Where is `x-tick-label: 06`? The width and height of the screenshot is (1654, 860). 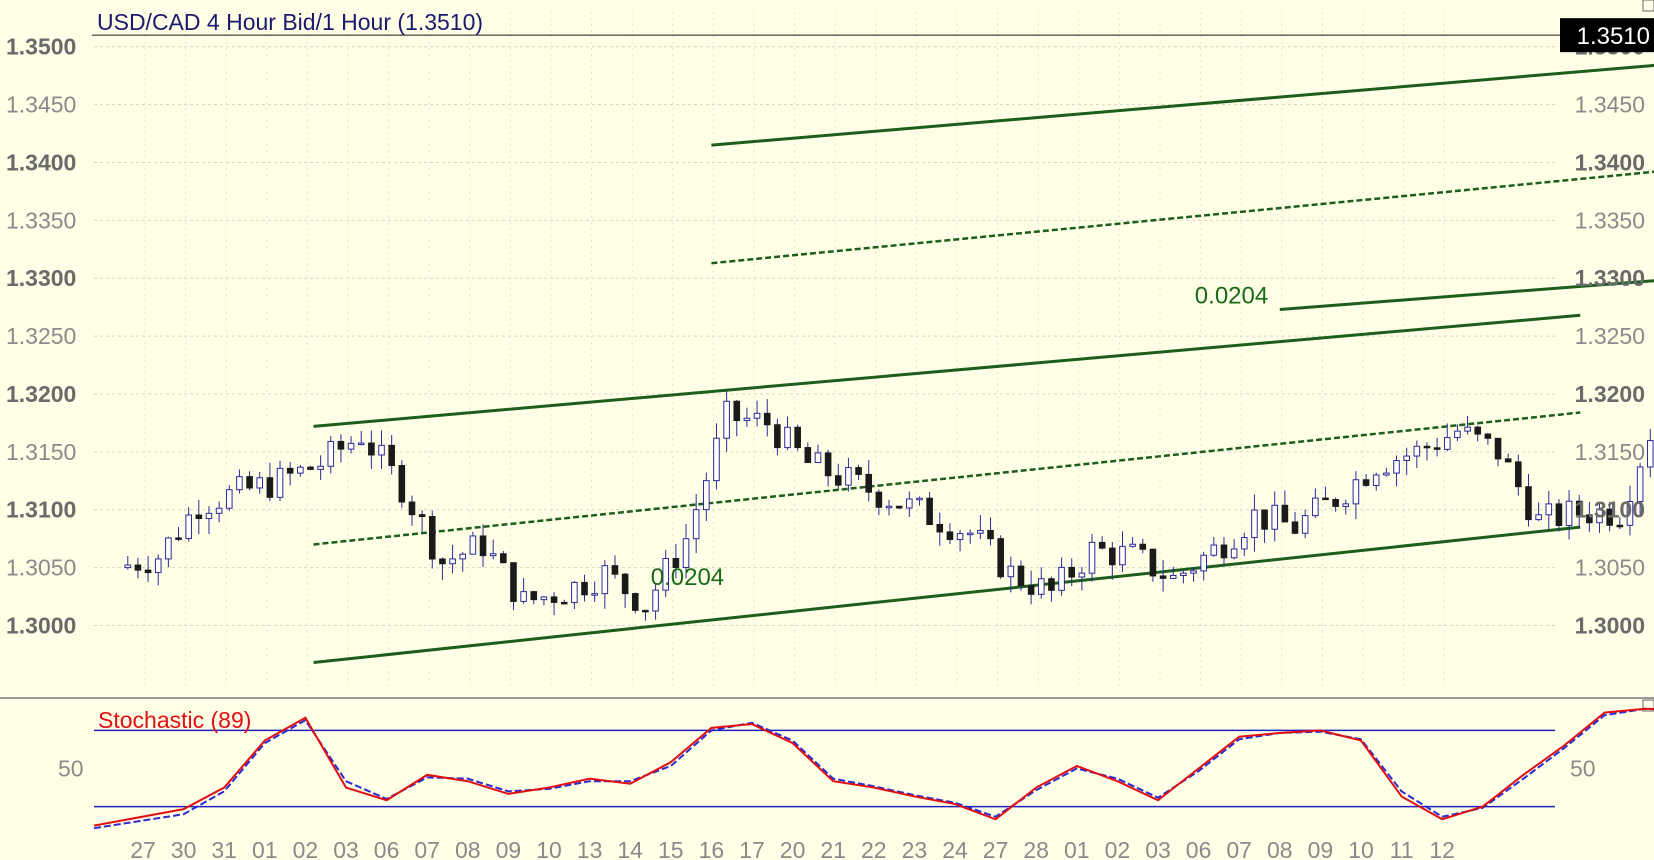
x-tick-label: 06 is located at coordinates (387, 848).